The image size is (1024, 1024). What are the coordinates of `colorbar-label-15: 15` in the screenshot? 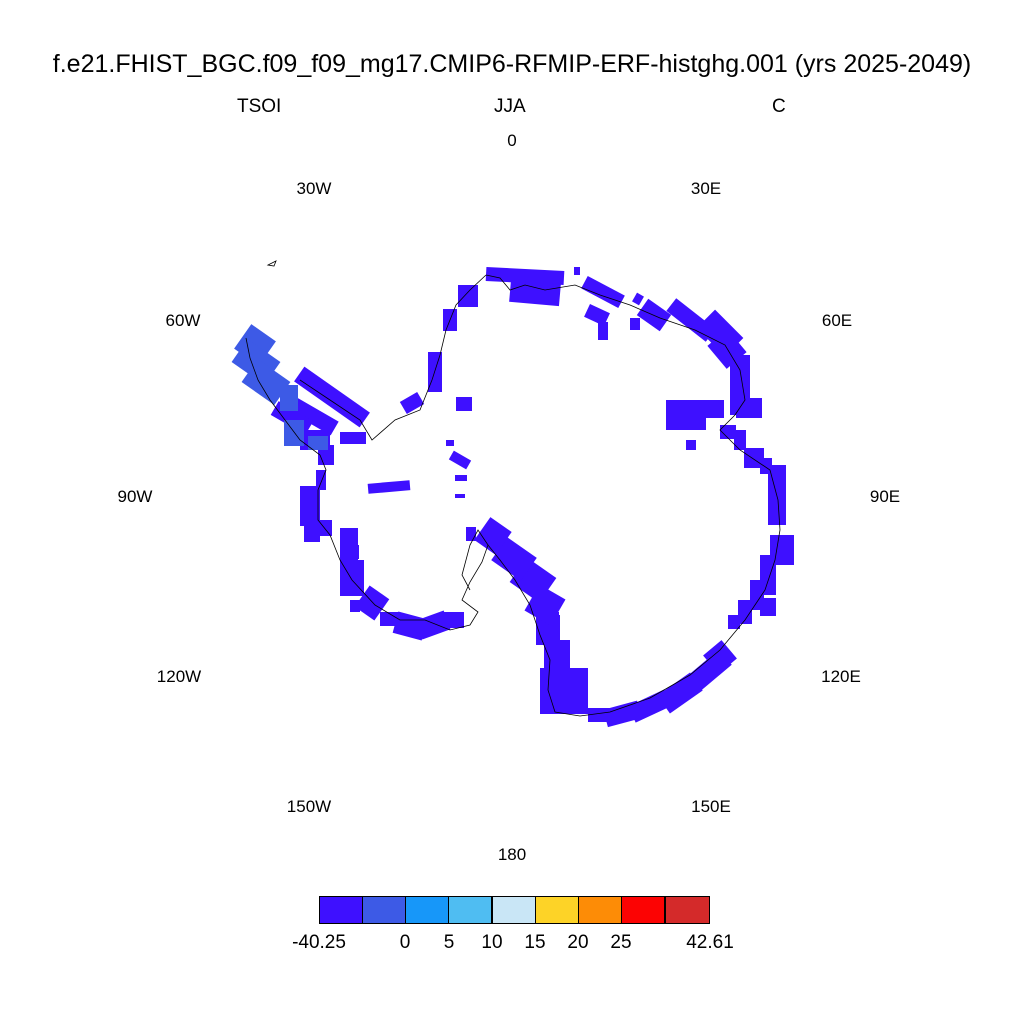 It's located at (535, 942).